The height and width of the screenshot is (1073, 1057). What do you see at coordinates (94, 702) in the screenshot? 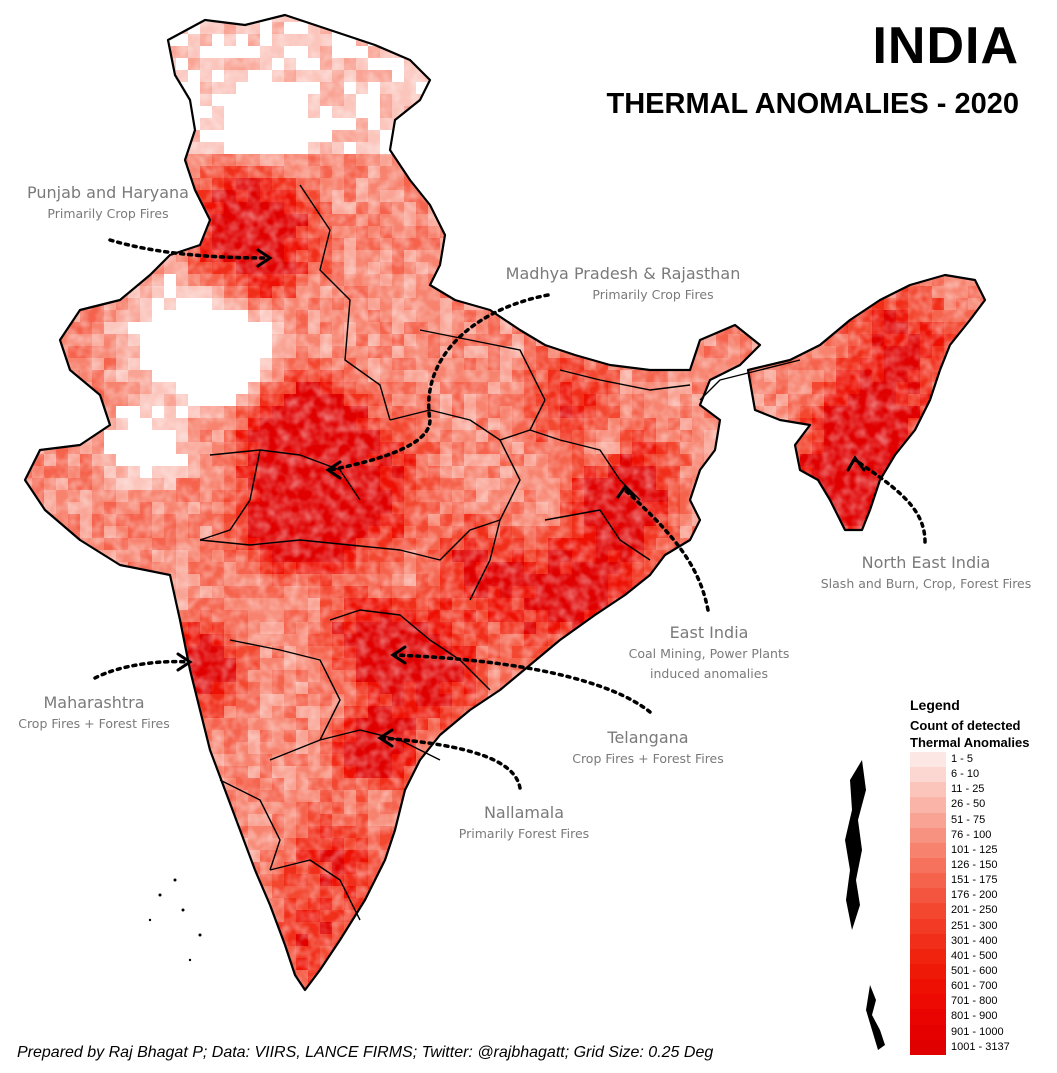
I see `annotation-title: Maharashtra` at bounding box center [94, 702].